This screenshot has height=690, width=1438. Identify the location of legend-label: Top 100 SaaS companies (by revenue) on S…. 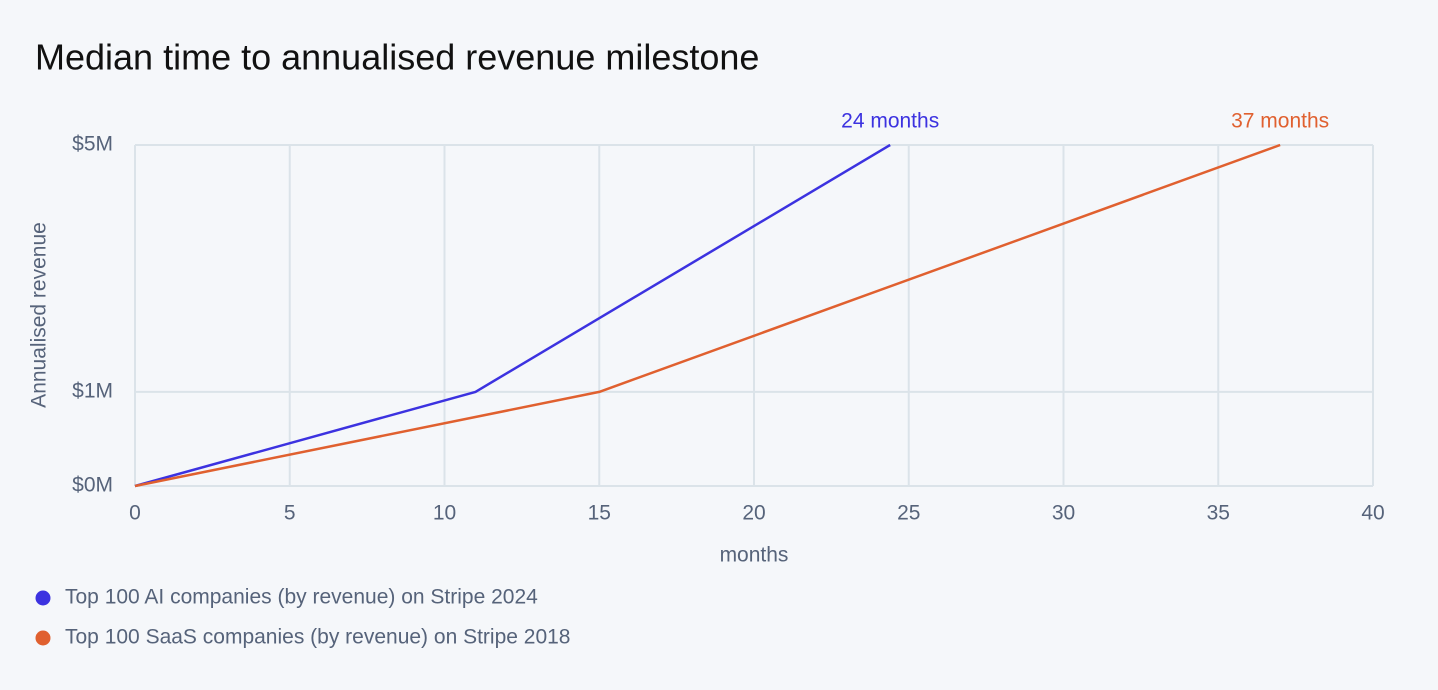
(318, 637).